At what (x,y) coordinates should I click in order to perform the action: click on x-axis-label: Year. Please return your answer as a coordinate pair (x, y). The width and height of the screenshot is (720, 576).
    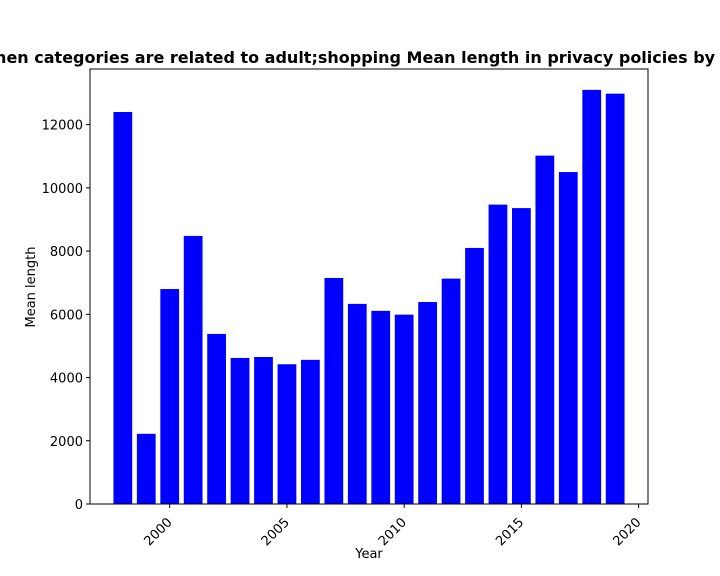
    Looking at the image, I should click on (368, 554).